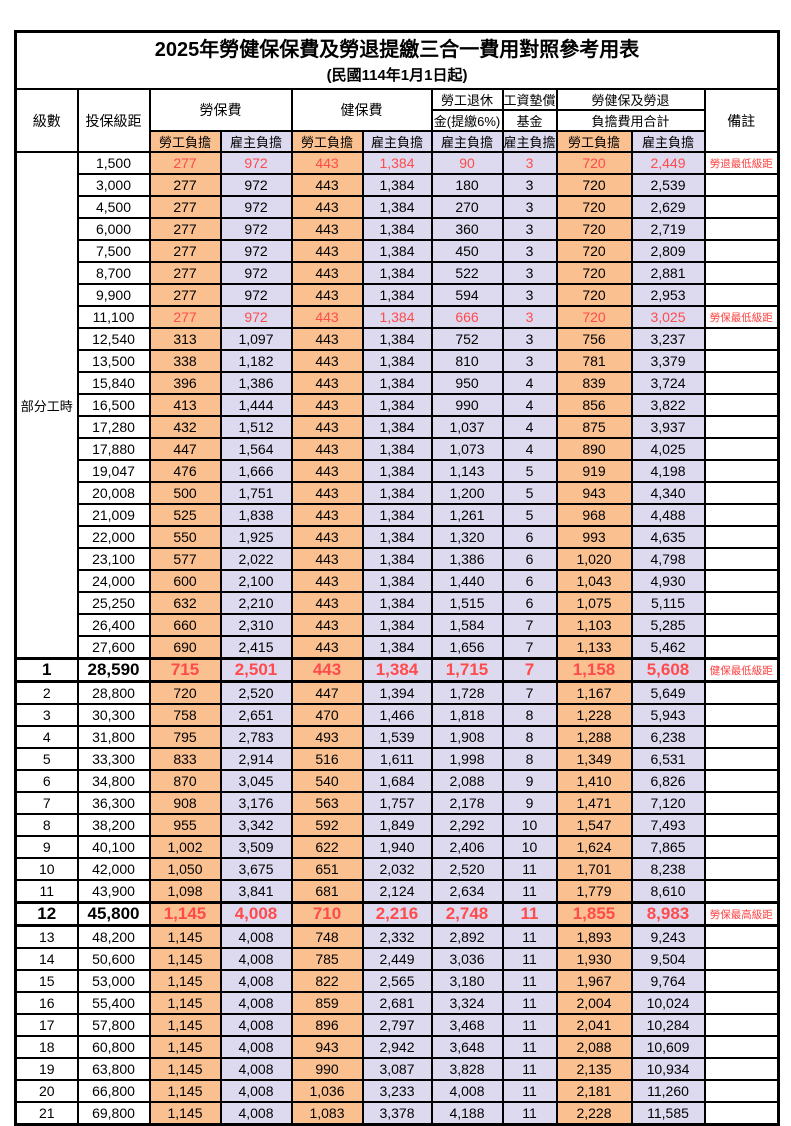  Describe the element at coordinates (668, 427) in the screenshot. I see `cell-value: 3,937` at that location.